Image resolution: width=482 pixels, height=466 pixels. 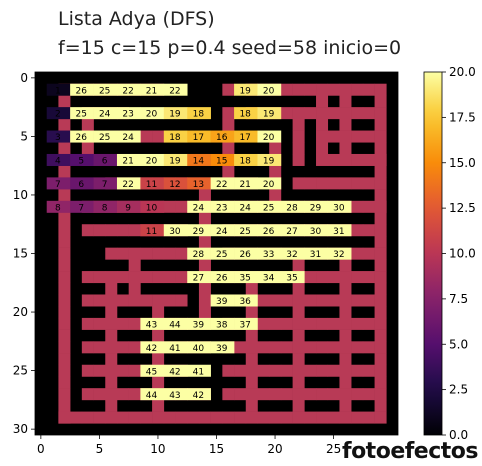 What do you see at coordinates (244, 326) in the screenshot?
I see `cell-label: 37` at bounding box center [244, 326].